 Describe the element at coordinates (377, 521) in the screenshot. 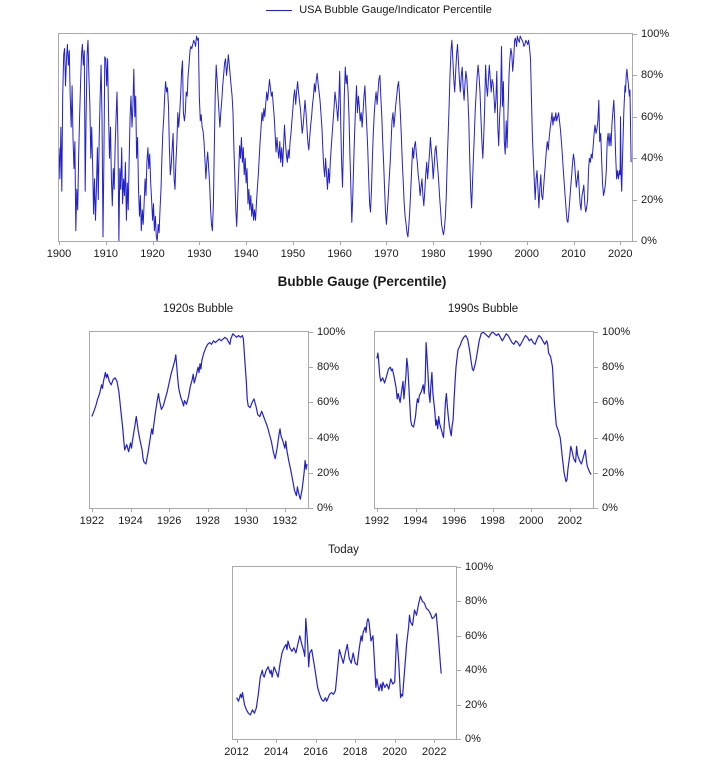

I see `x-axis-label: 1992` at that location.